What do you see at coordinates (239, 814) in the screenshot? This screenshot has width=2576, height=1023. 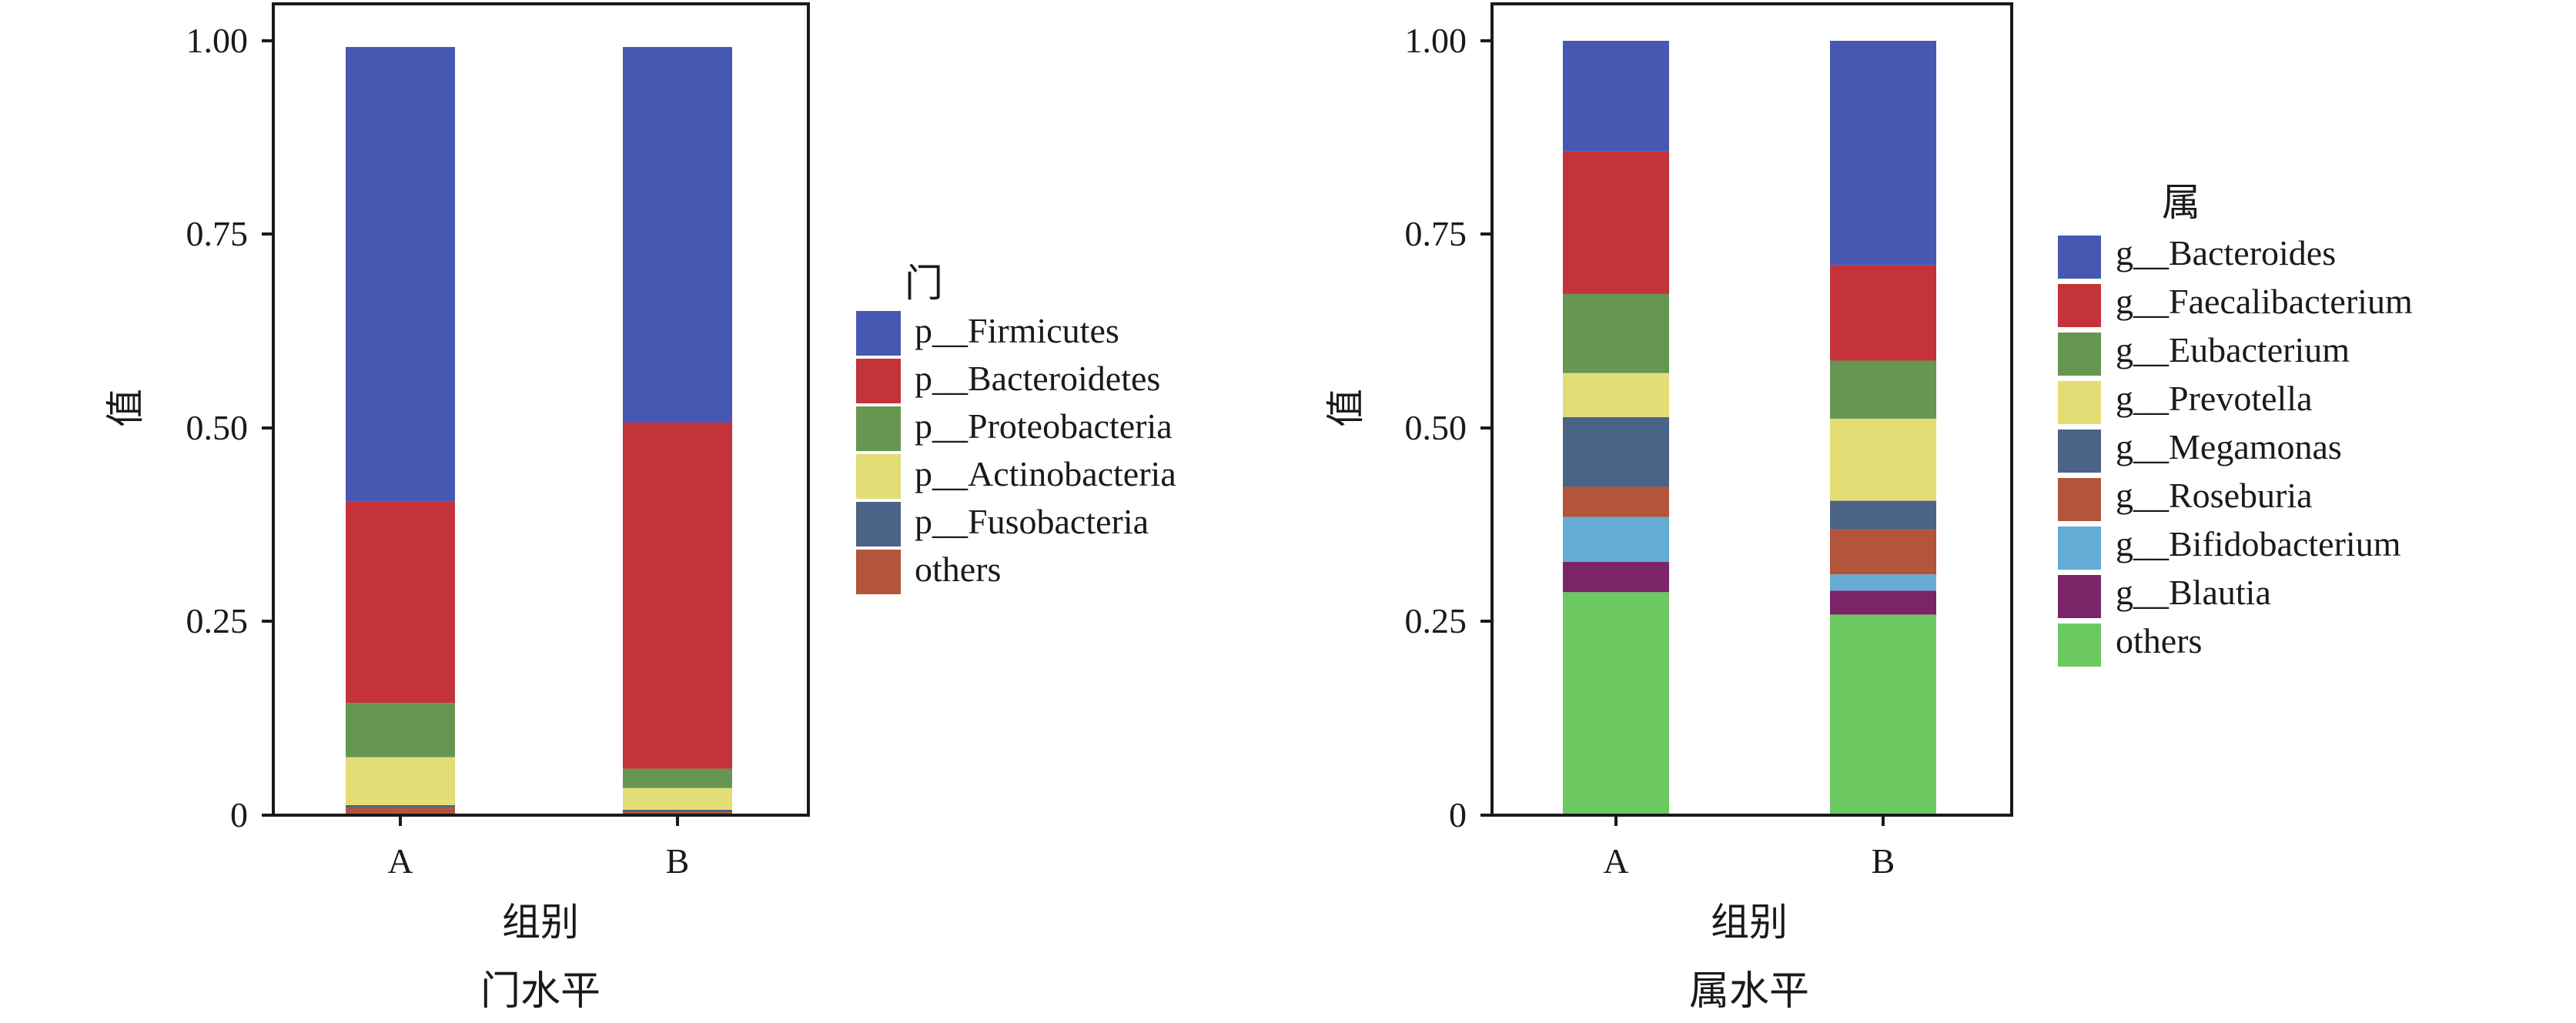 I see `phylum-y-tick-label-0: 0` at bounding box center [239, 814].